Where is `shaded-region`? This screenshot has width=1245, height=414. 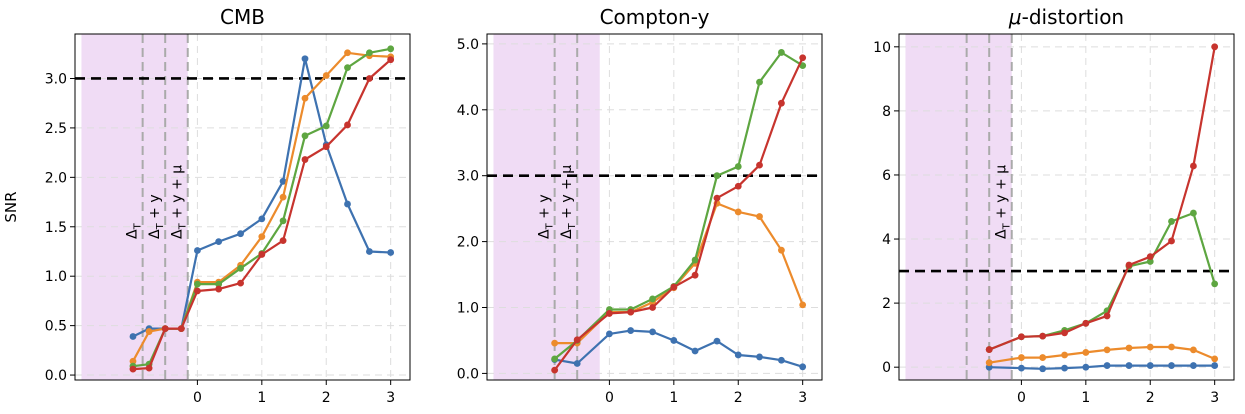 shaded-region is located at coordinates (958, 207).